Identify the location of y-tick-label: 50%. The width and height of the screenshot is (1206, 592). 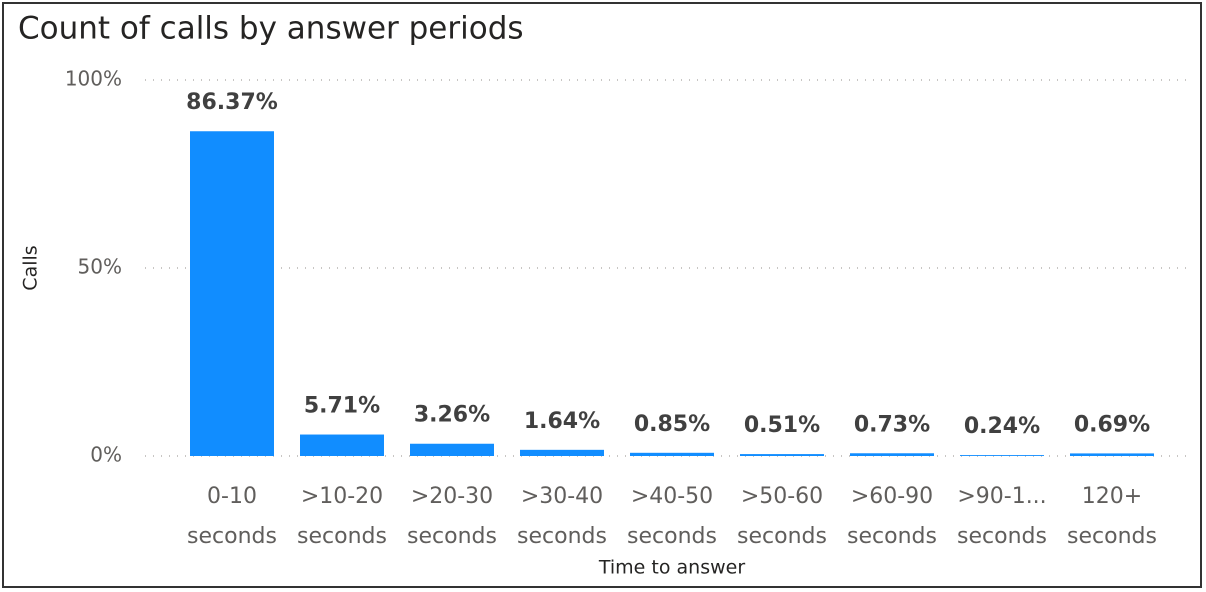
(100, 267).